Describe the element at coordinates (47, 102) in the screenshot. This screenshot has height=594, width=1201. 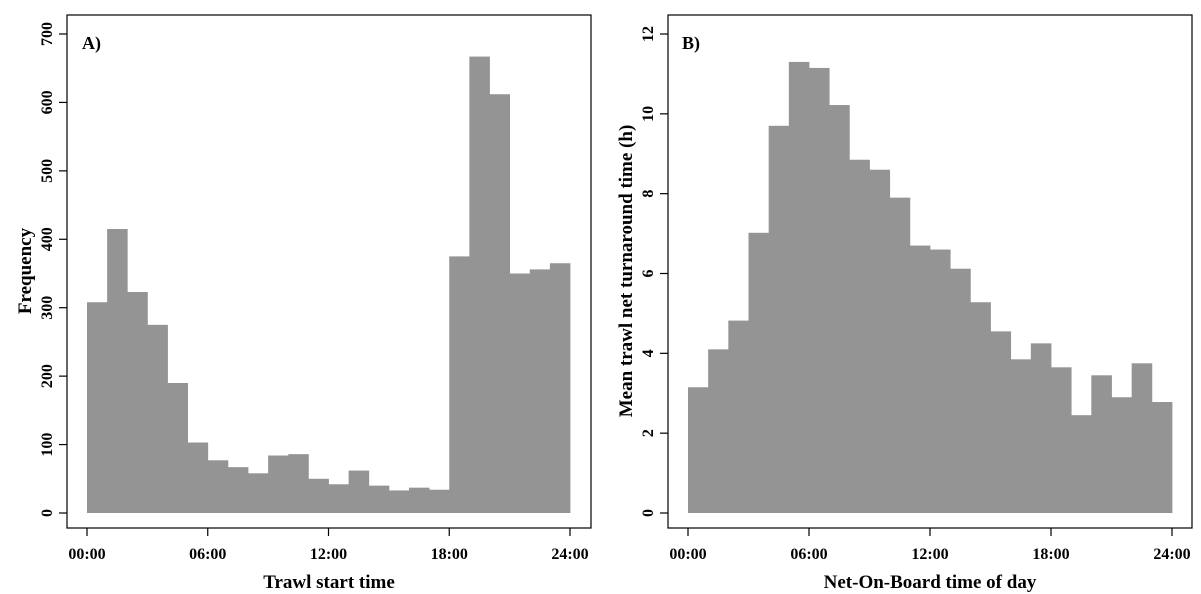
I see `panel-a-y-tick-label: 600` at that location.